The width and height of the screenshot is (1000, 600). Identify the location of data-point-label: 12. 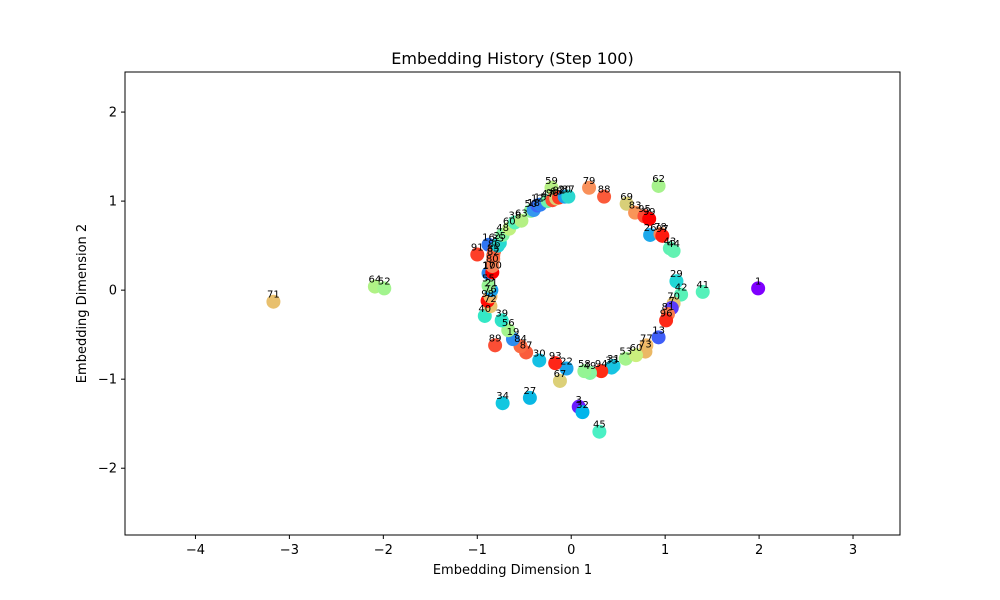
(537, 199).